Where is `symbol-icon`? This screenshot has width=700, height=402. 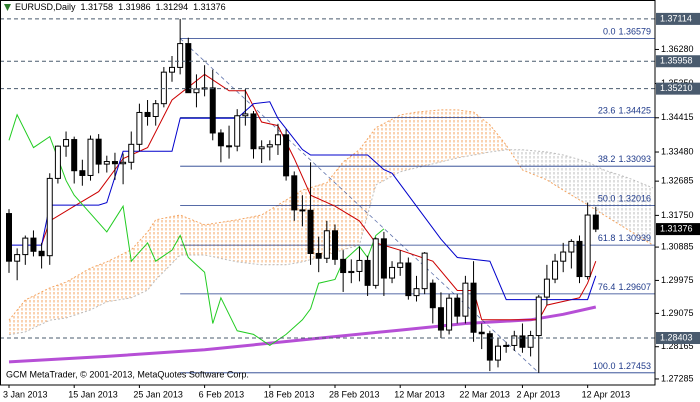
symbol-icon is located at coordinates (7, 7).